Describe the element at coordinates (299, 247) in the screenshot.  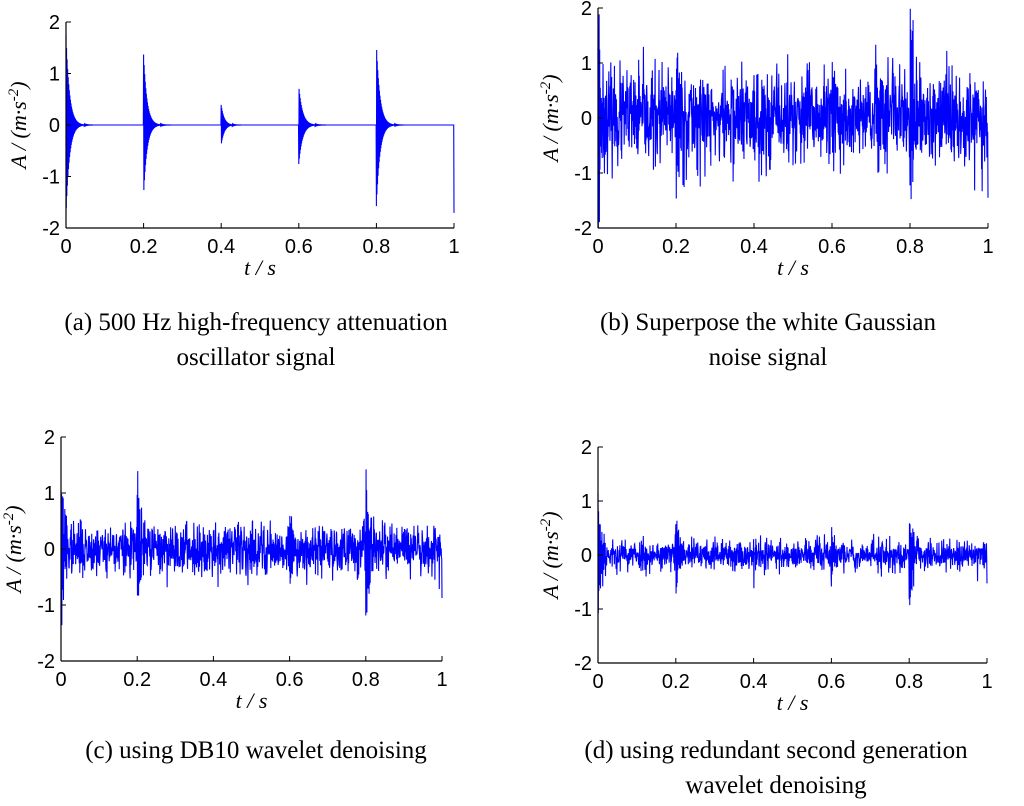
I see `x-tick-label-a: 0.6` at that location.